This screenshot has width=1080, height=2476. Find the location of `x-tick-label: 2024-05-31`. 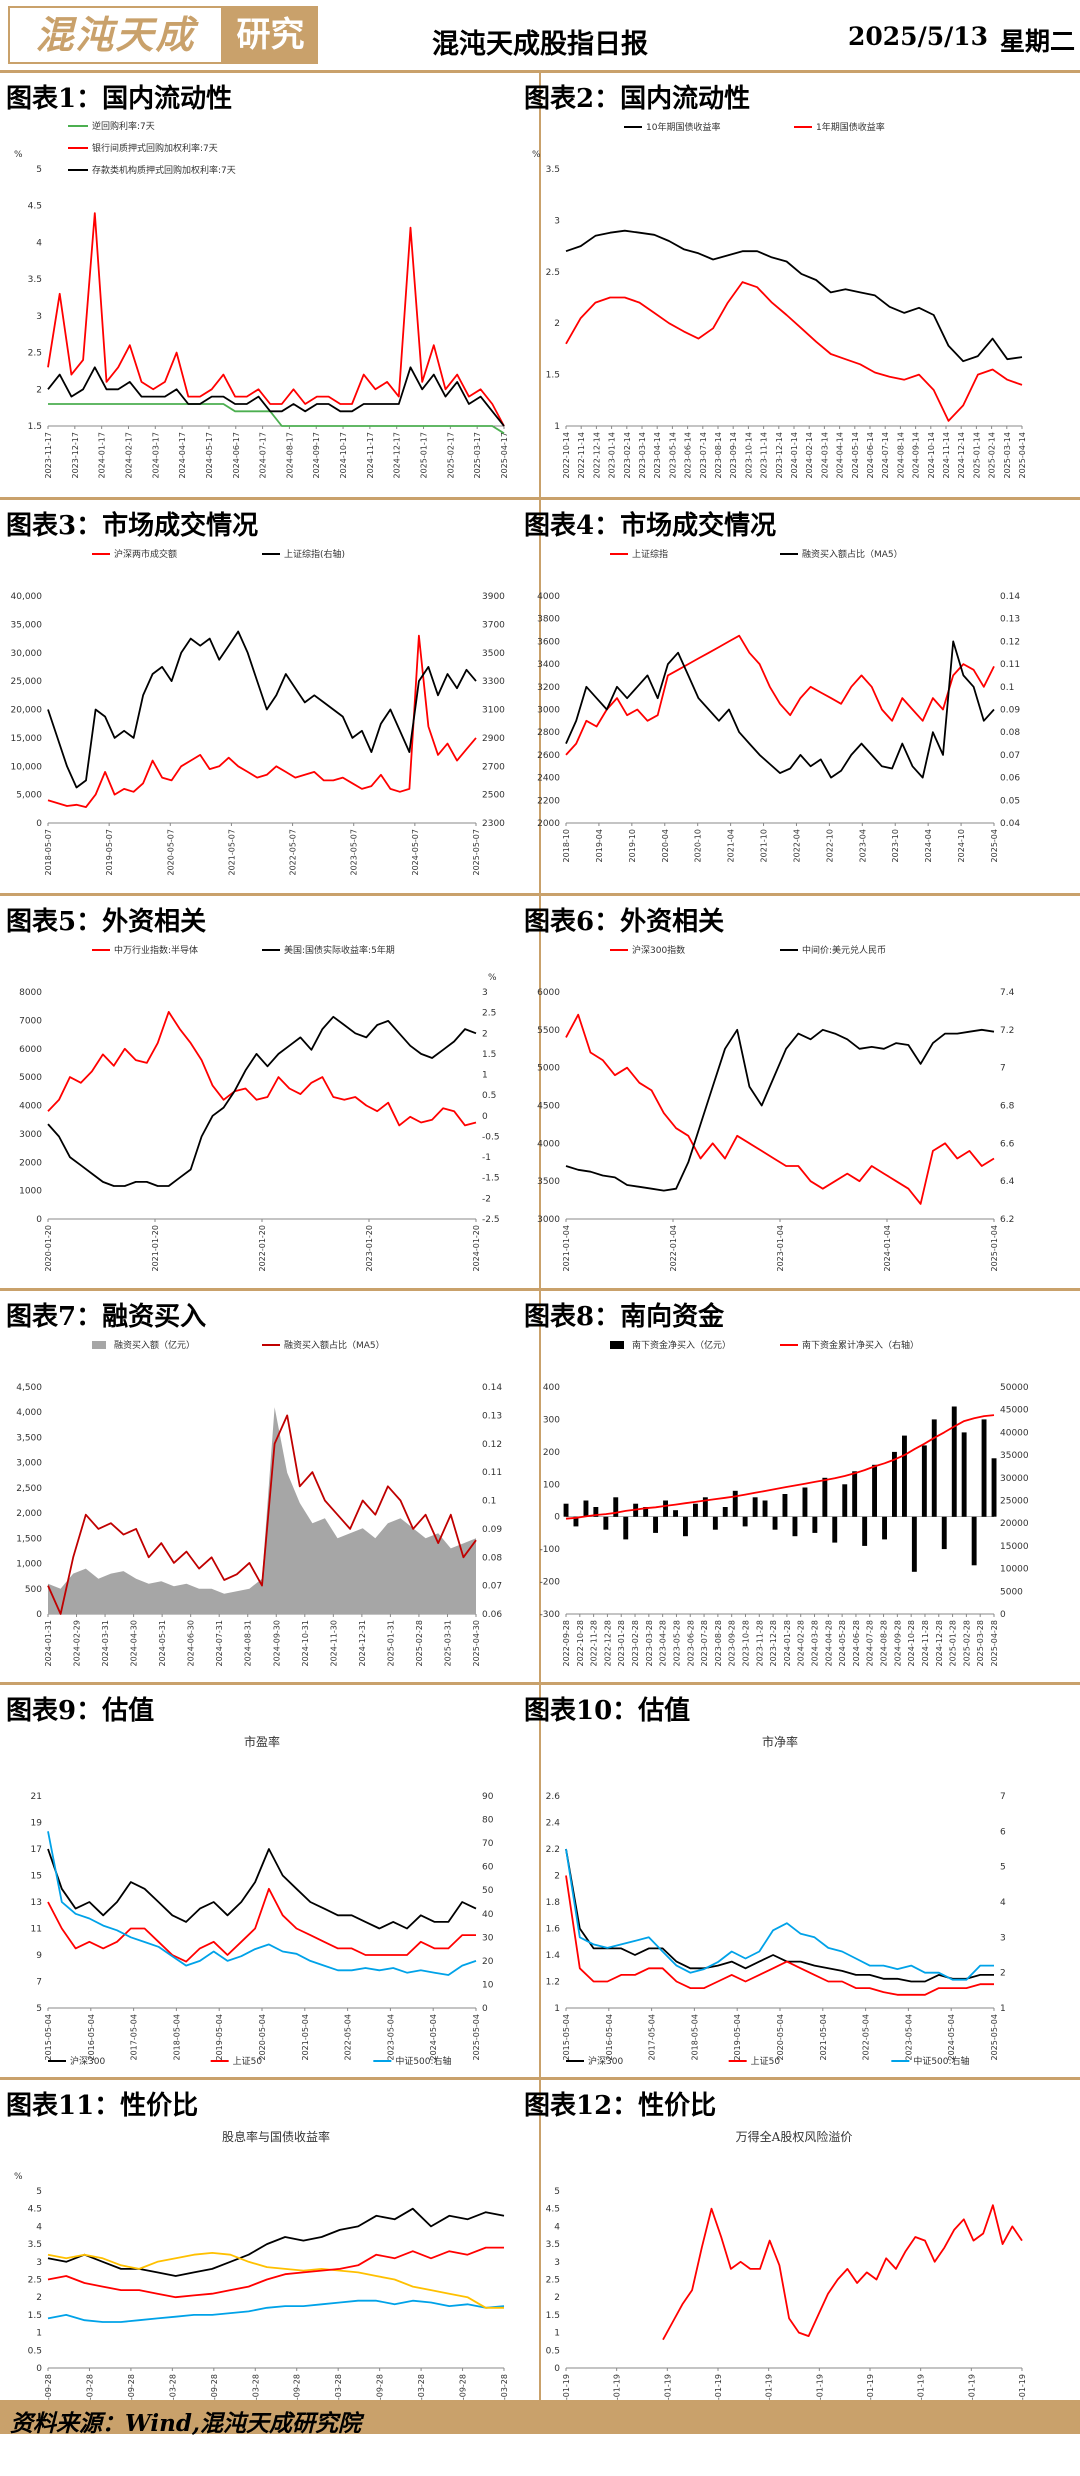

x-tick-label: 2024-05-31 is located at coordinates (162, 1643).